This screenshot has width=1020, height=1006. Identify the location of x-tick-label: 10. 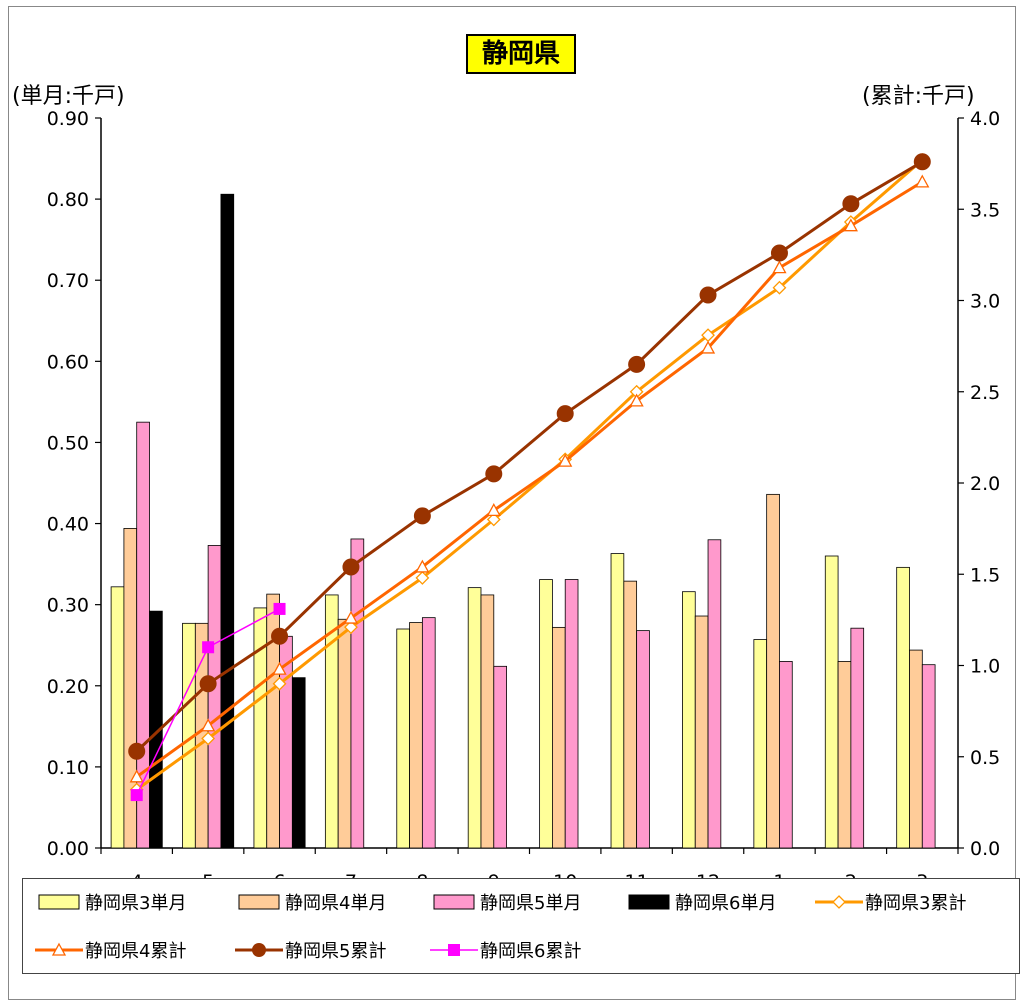
(565, 875).